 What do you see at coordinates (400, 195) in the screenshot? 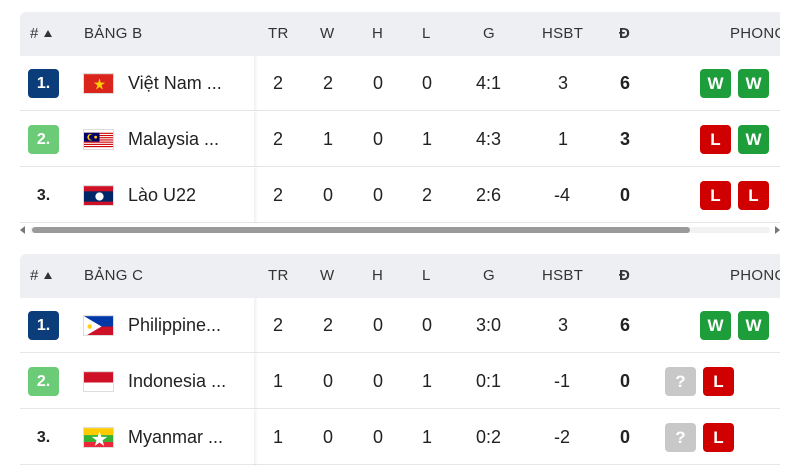
I see `table-row: 3. Lào U22 2 0 0 2 2:6 -4 0 L L` at bounding box center [400, 195].